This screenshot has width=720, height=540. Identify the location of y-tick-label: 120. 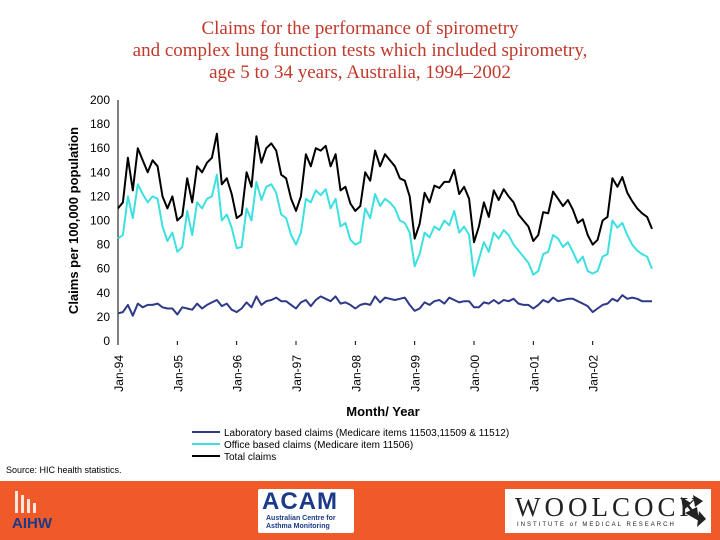
(100, 196).